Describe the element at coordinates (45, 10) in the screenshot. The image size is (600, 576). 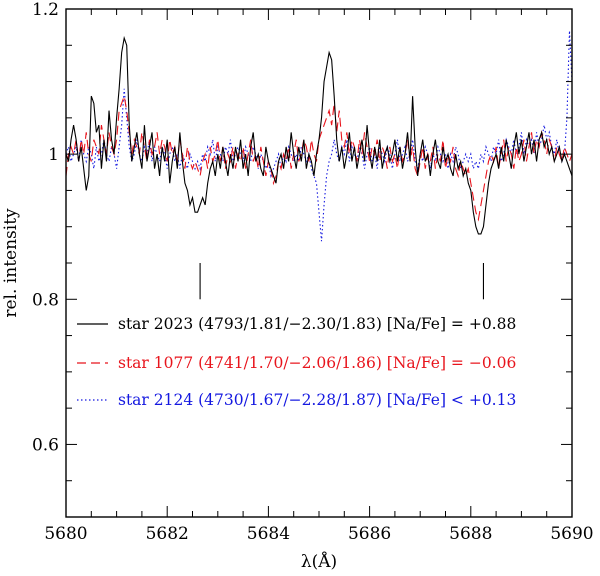
I see `y-tick-label: 1.2` at that location.